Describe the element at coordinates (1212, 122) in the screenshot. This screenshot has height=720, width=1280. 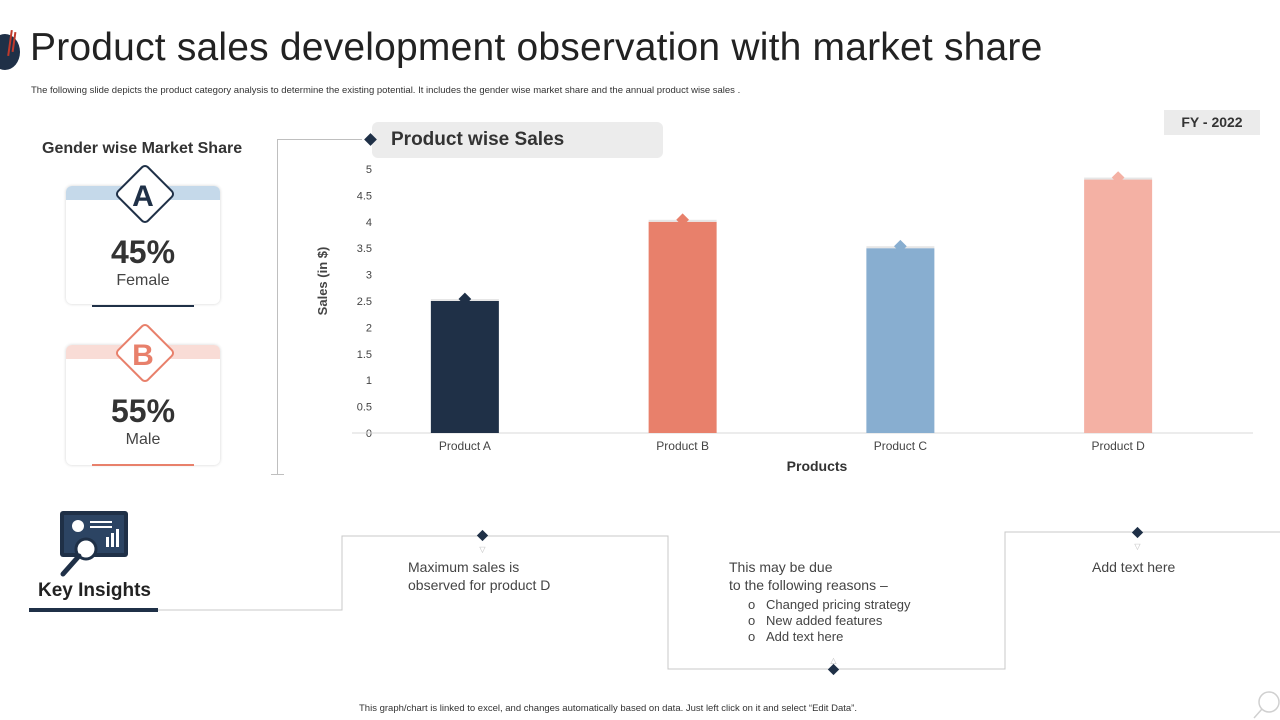
I see `fiscal-year-badge: FY - 2022` at that location.